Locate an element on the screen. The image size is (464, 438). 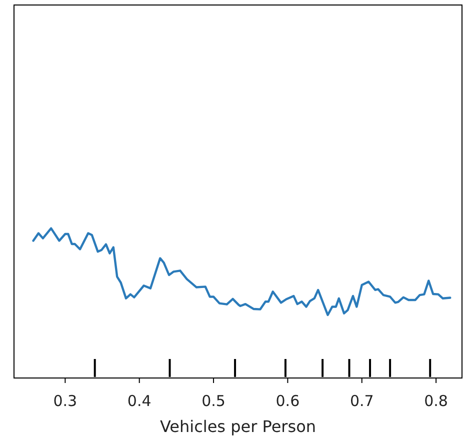
x-tick-label: 0.6 is located at coordinates (288, 401).